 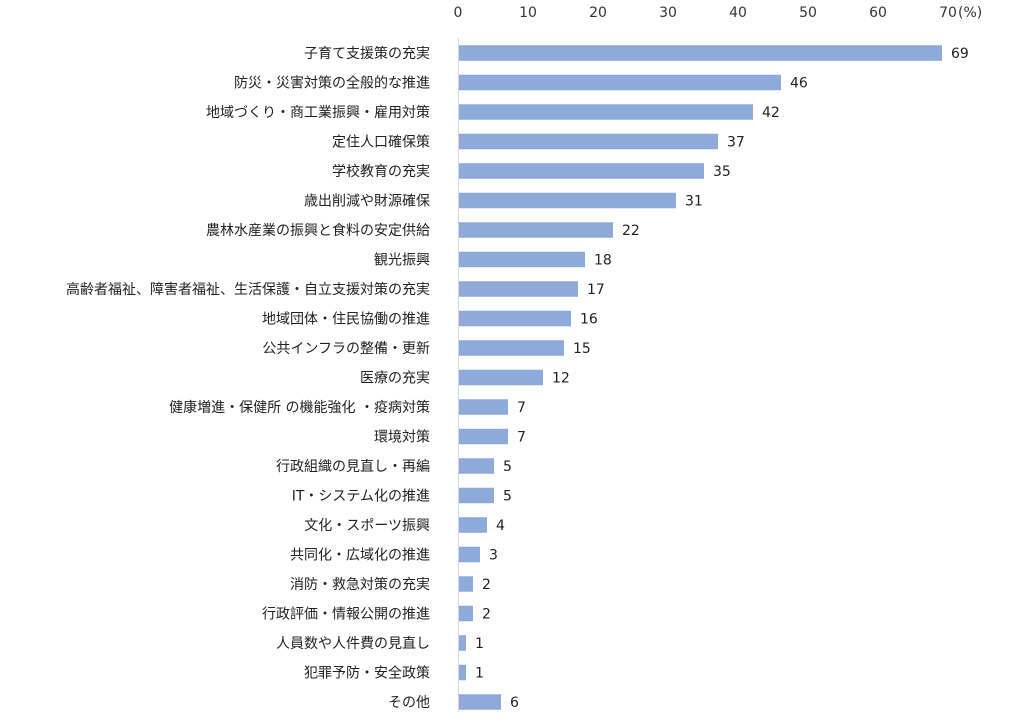 I want to click on data-label: 31, so click(x=694, y=202).